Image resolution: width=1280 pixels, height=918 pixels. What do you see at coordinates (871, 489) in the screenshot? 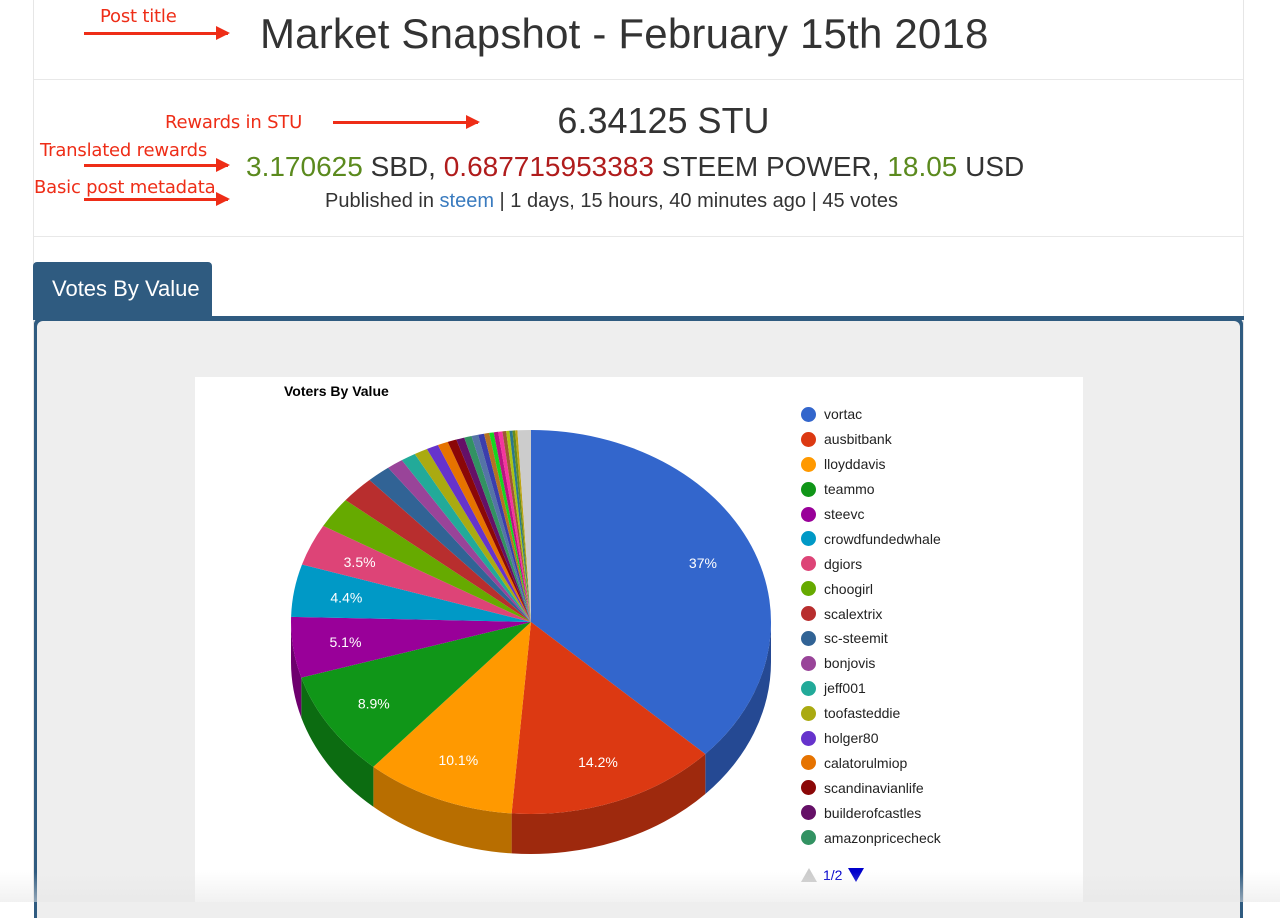
I see `legend-item: teammo` at bounding box center [871, 489].